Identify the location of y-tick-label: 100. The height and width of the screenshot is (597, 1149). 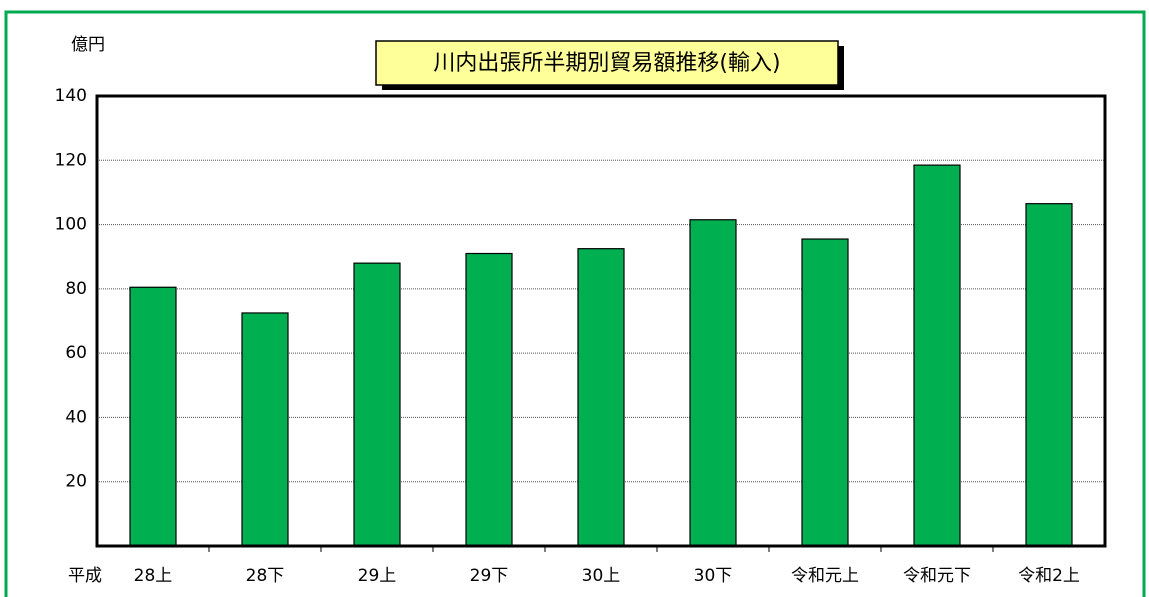
(71, 225).